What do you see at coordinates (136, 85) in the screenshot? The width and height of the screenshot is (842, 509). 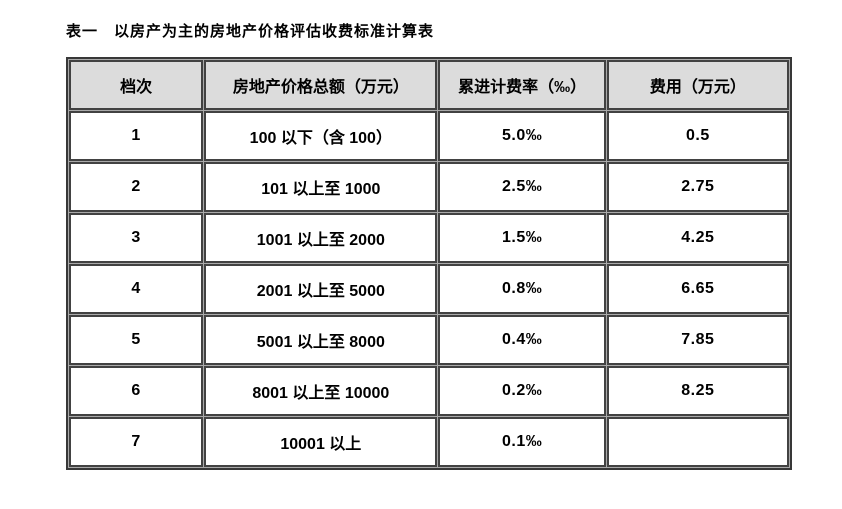 I see `col-header-tier: 档次` at bounding box center [136, 85].